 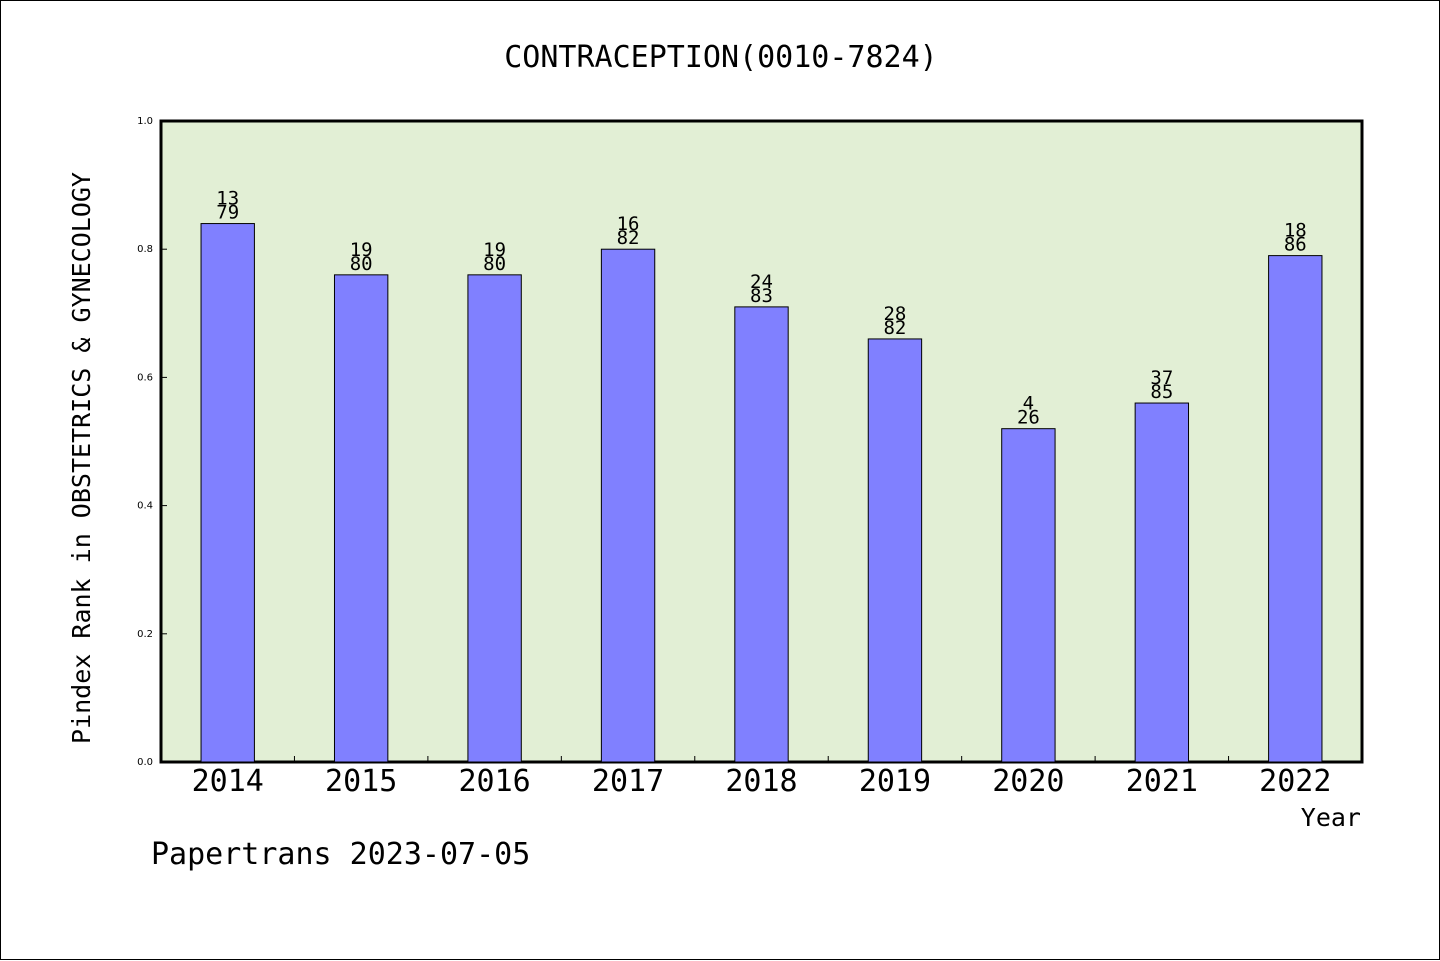 What do you see at coordinates (145, 634) in the screenshot?
I see `y-tick-label: 0.2` at bounding box center [145, 634].